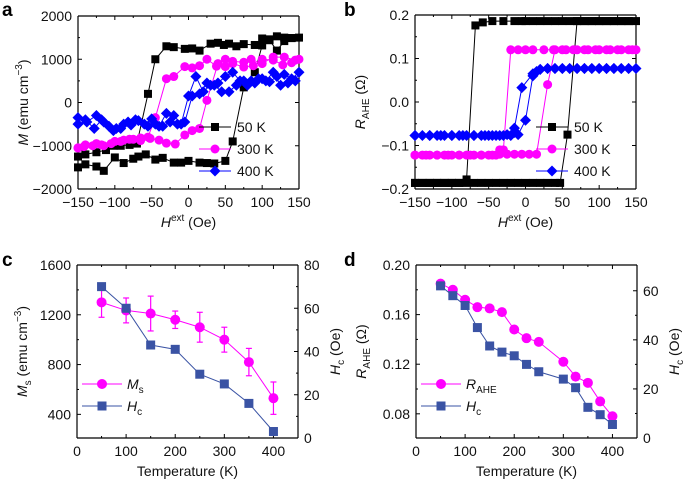 The width and height of the screenshot is (685, 483). Describe the element at coordinates (53, 189) in the screenshot. I see `y-tick-label: −2000` at that location.